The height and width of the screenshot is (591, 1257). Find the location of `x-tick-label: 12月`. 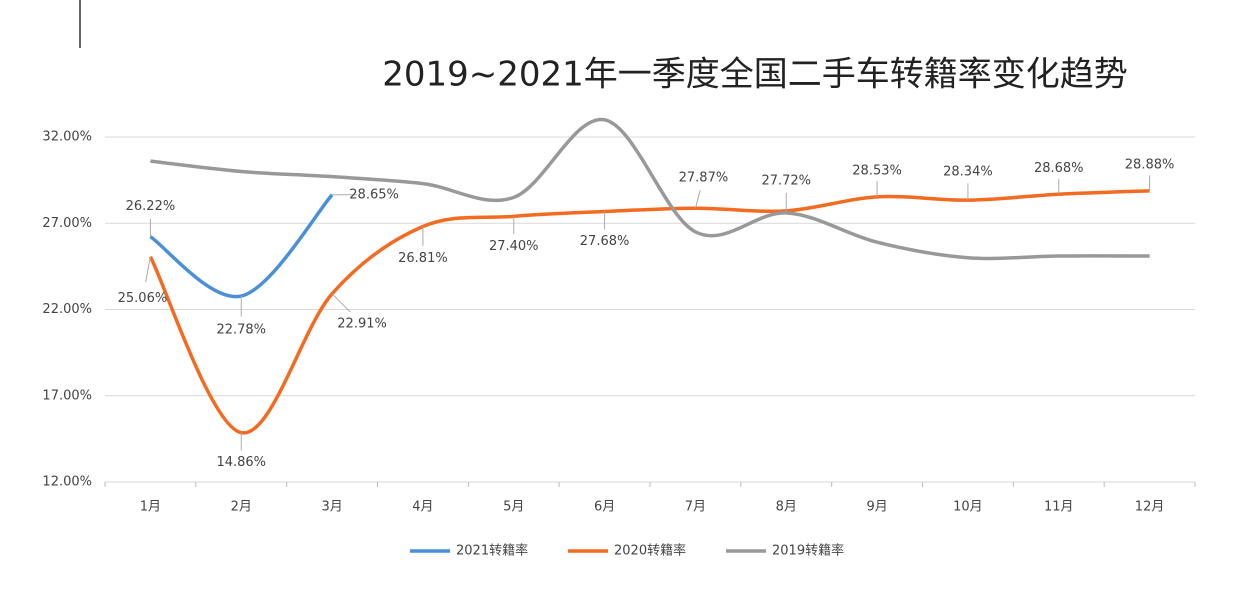

x-tick-label: 12月 is located at coordinates (1150, 507).